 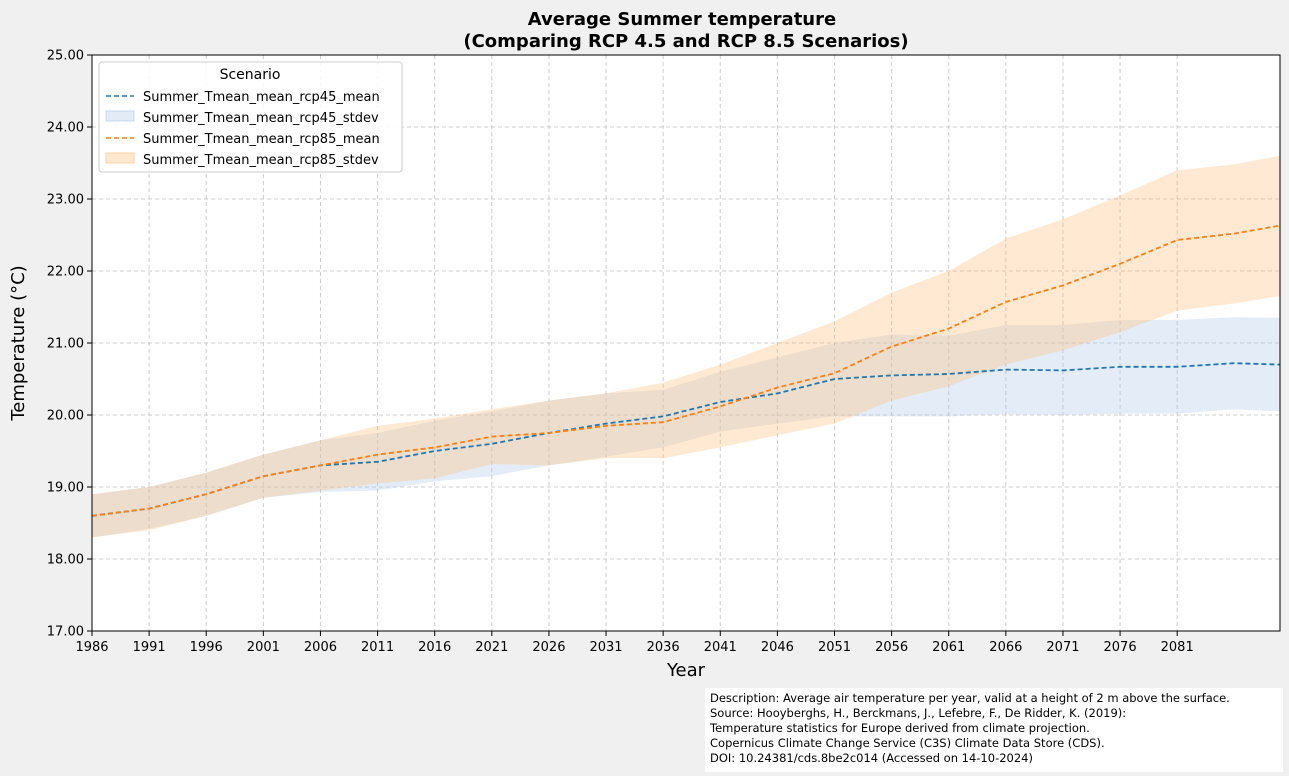 What do you see at coordinates (65, 344) in the screenshot?
I see `y-tick-label: 21.00` at bounding box center [65, 344].